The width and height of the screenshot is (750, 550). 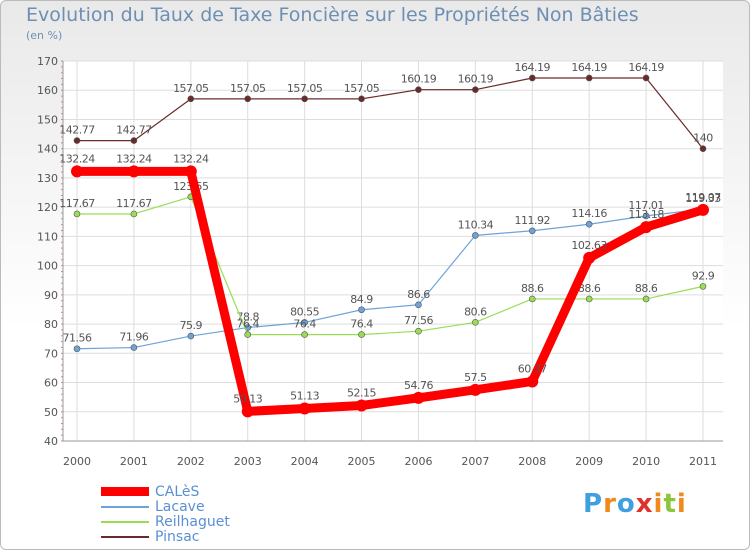 I want to click on legend-item-lacave: Lacave, so click(x=165, y=507).